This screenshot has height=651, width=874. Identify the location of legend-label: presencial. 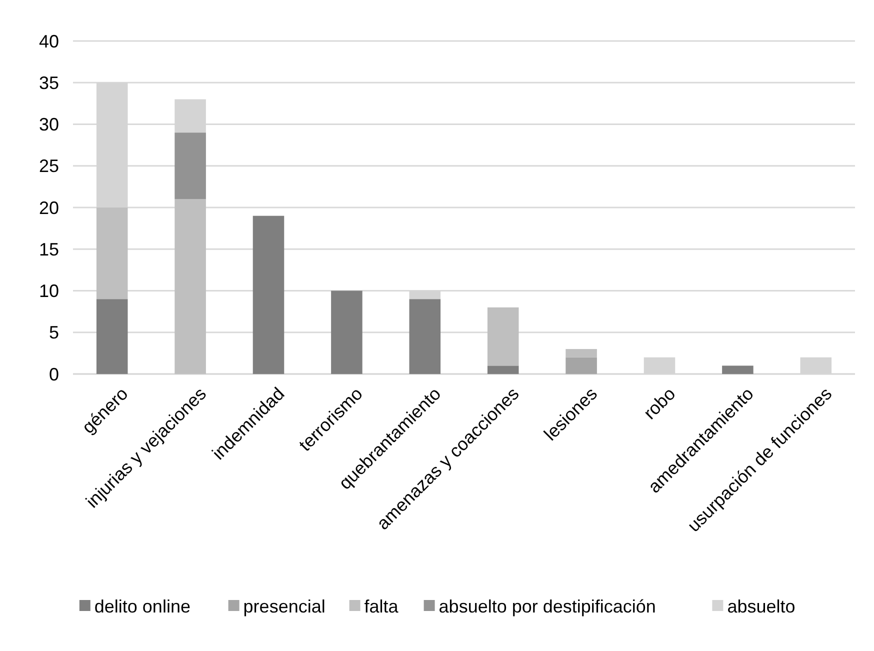
(284, 606).